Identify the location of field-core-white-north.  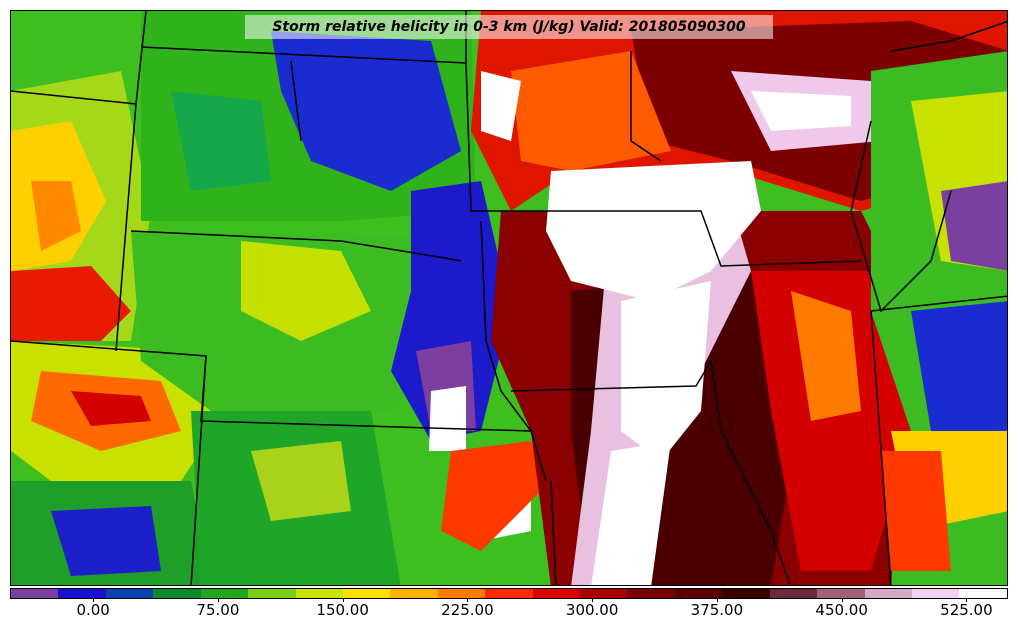
(653, 231).